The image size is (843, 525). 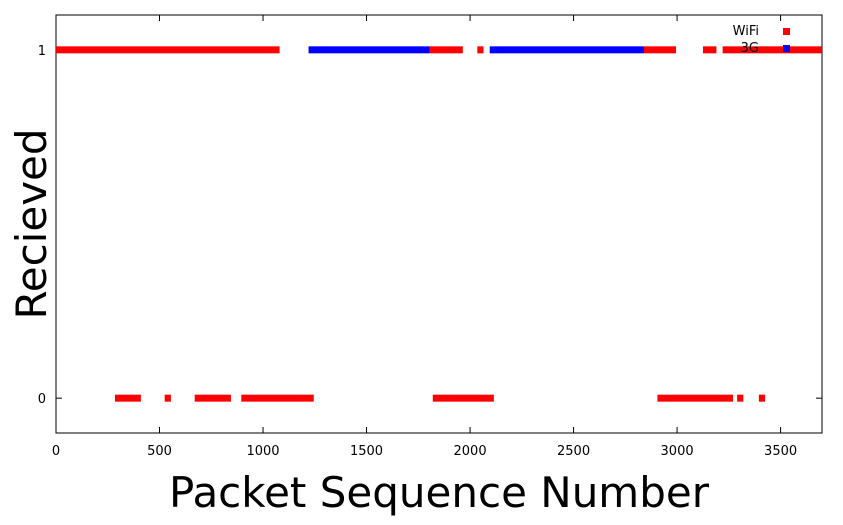 I want to click on x-tick-label: 1500, so click(x=366, y=451).